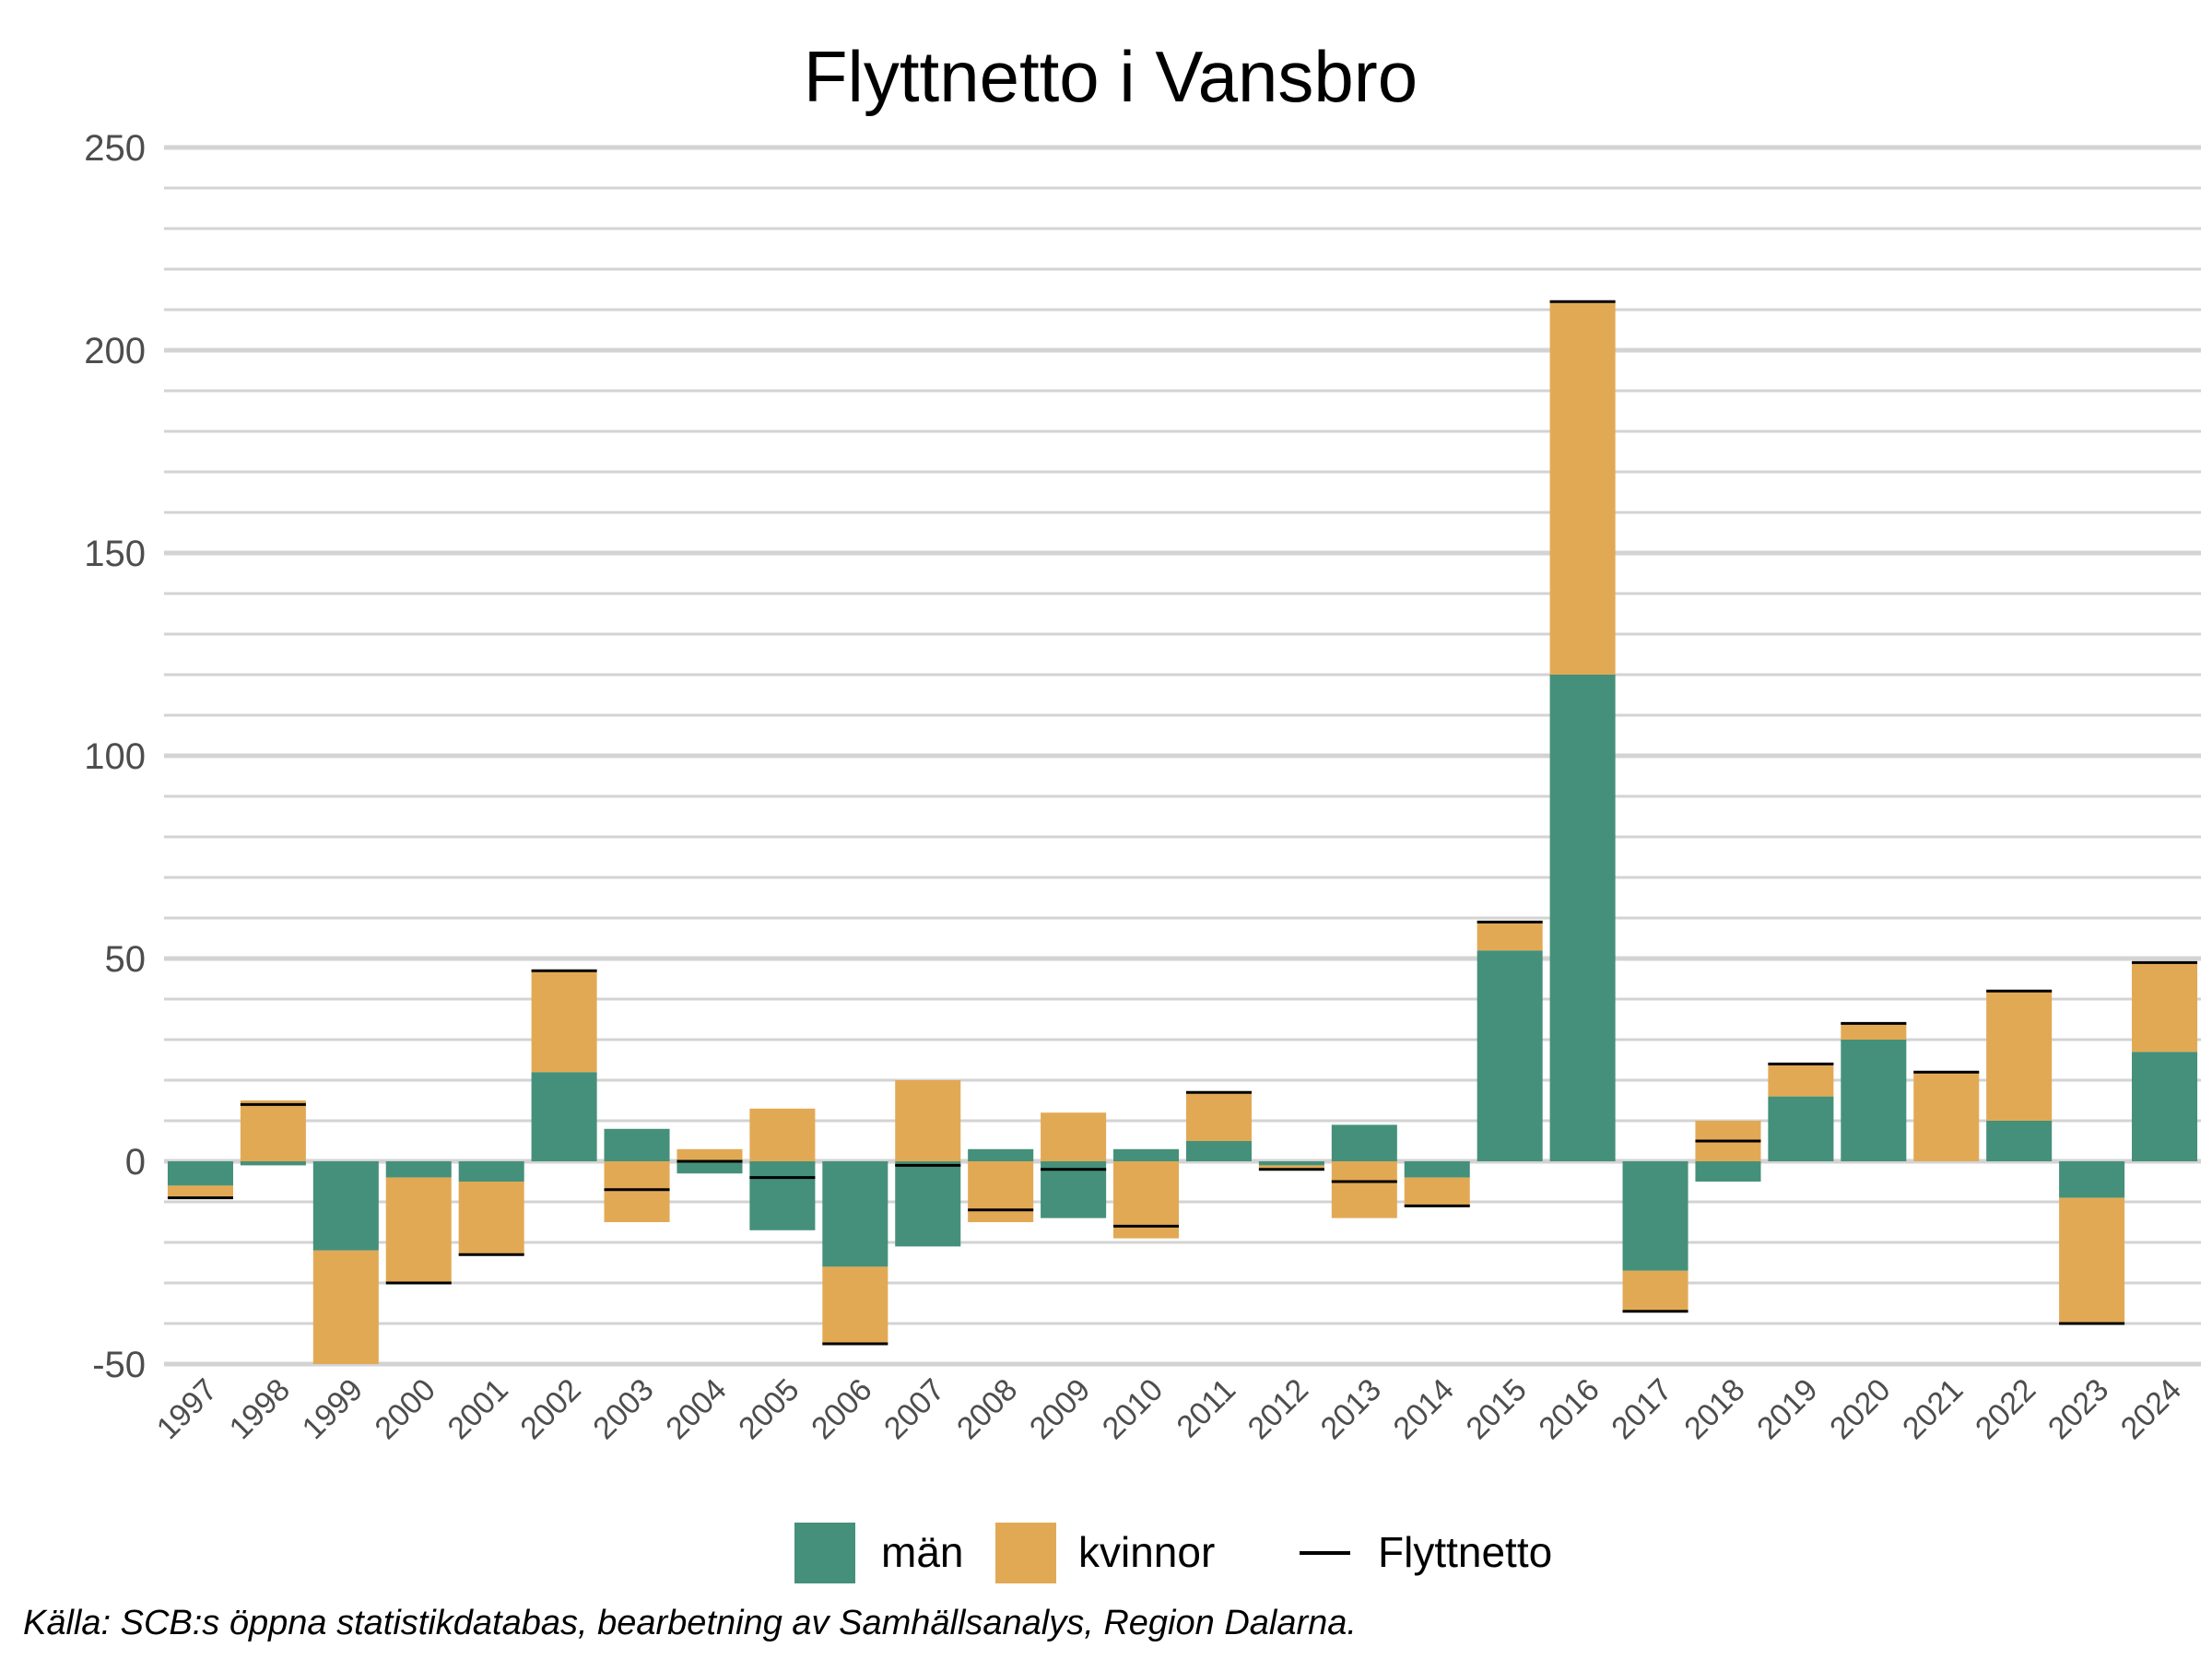 The image size is (2212, 1659). I want to click on bar-man-1999, so click(345, 1206).